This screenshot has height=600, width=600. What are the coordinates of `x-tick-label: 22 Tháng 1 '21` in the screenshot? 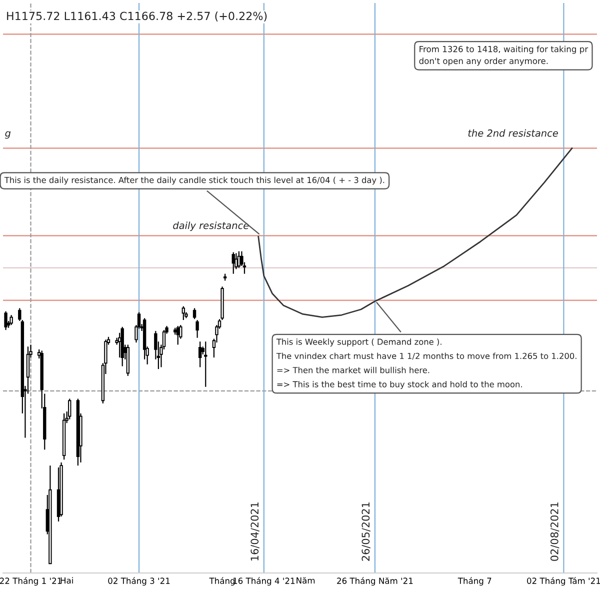 It's located at (31, 581).